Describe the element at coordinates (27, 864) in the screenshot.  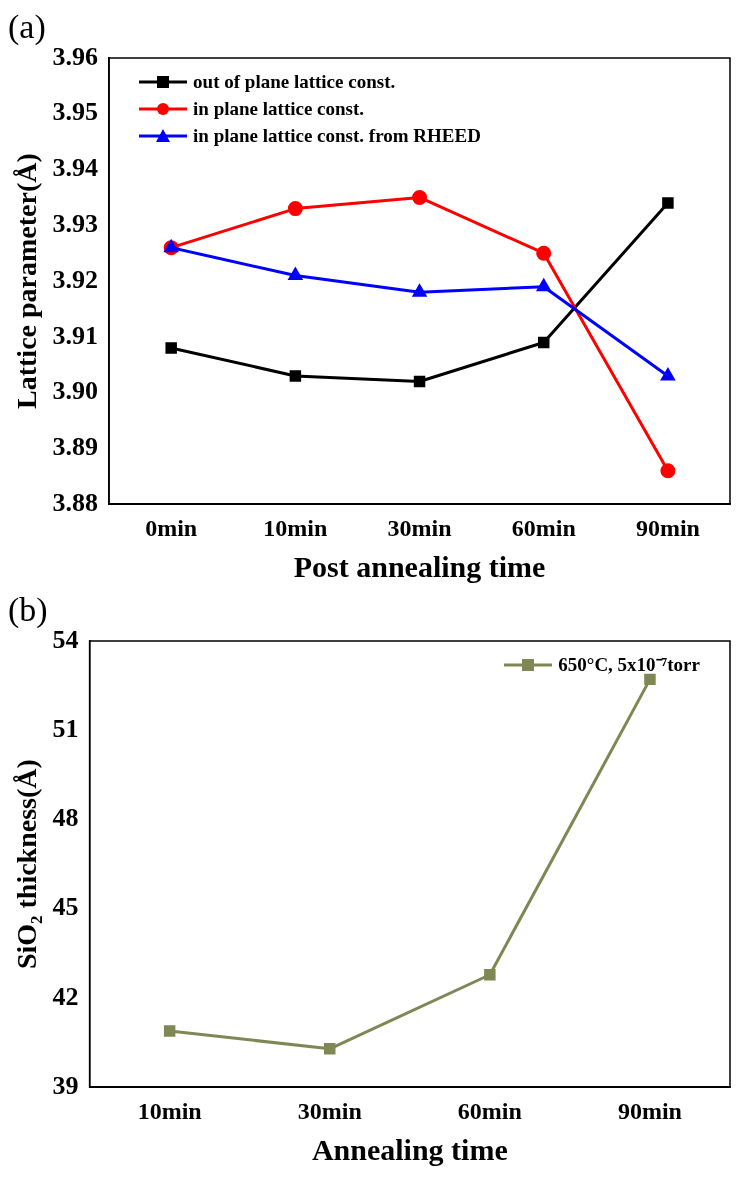
I see `y-axis-title: SiO₂ thickness(Å)` at that location.